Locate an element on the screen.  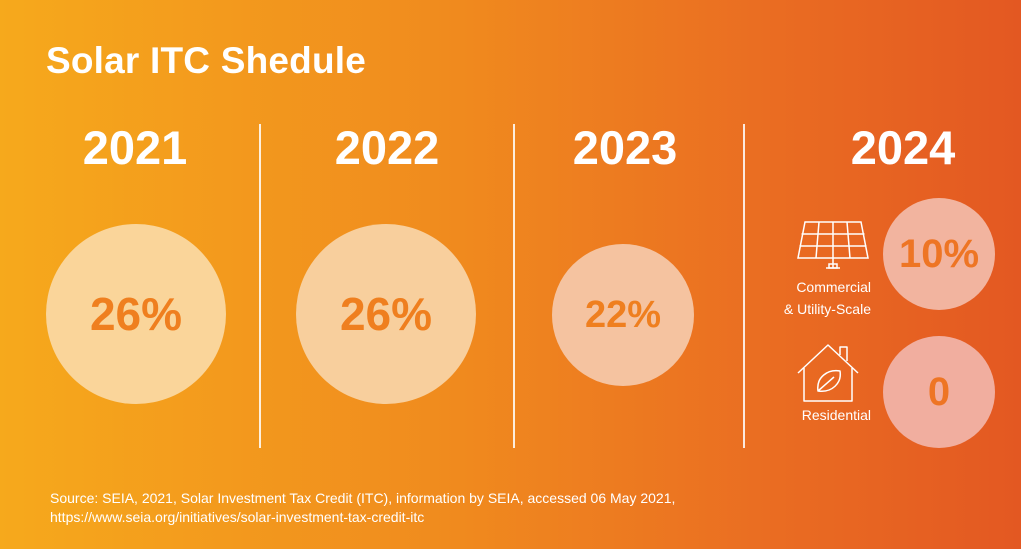
commercial-label-line1: Commercial is located at coordinates (833, 287).